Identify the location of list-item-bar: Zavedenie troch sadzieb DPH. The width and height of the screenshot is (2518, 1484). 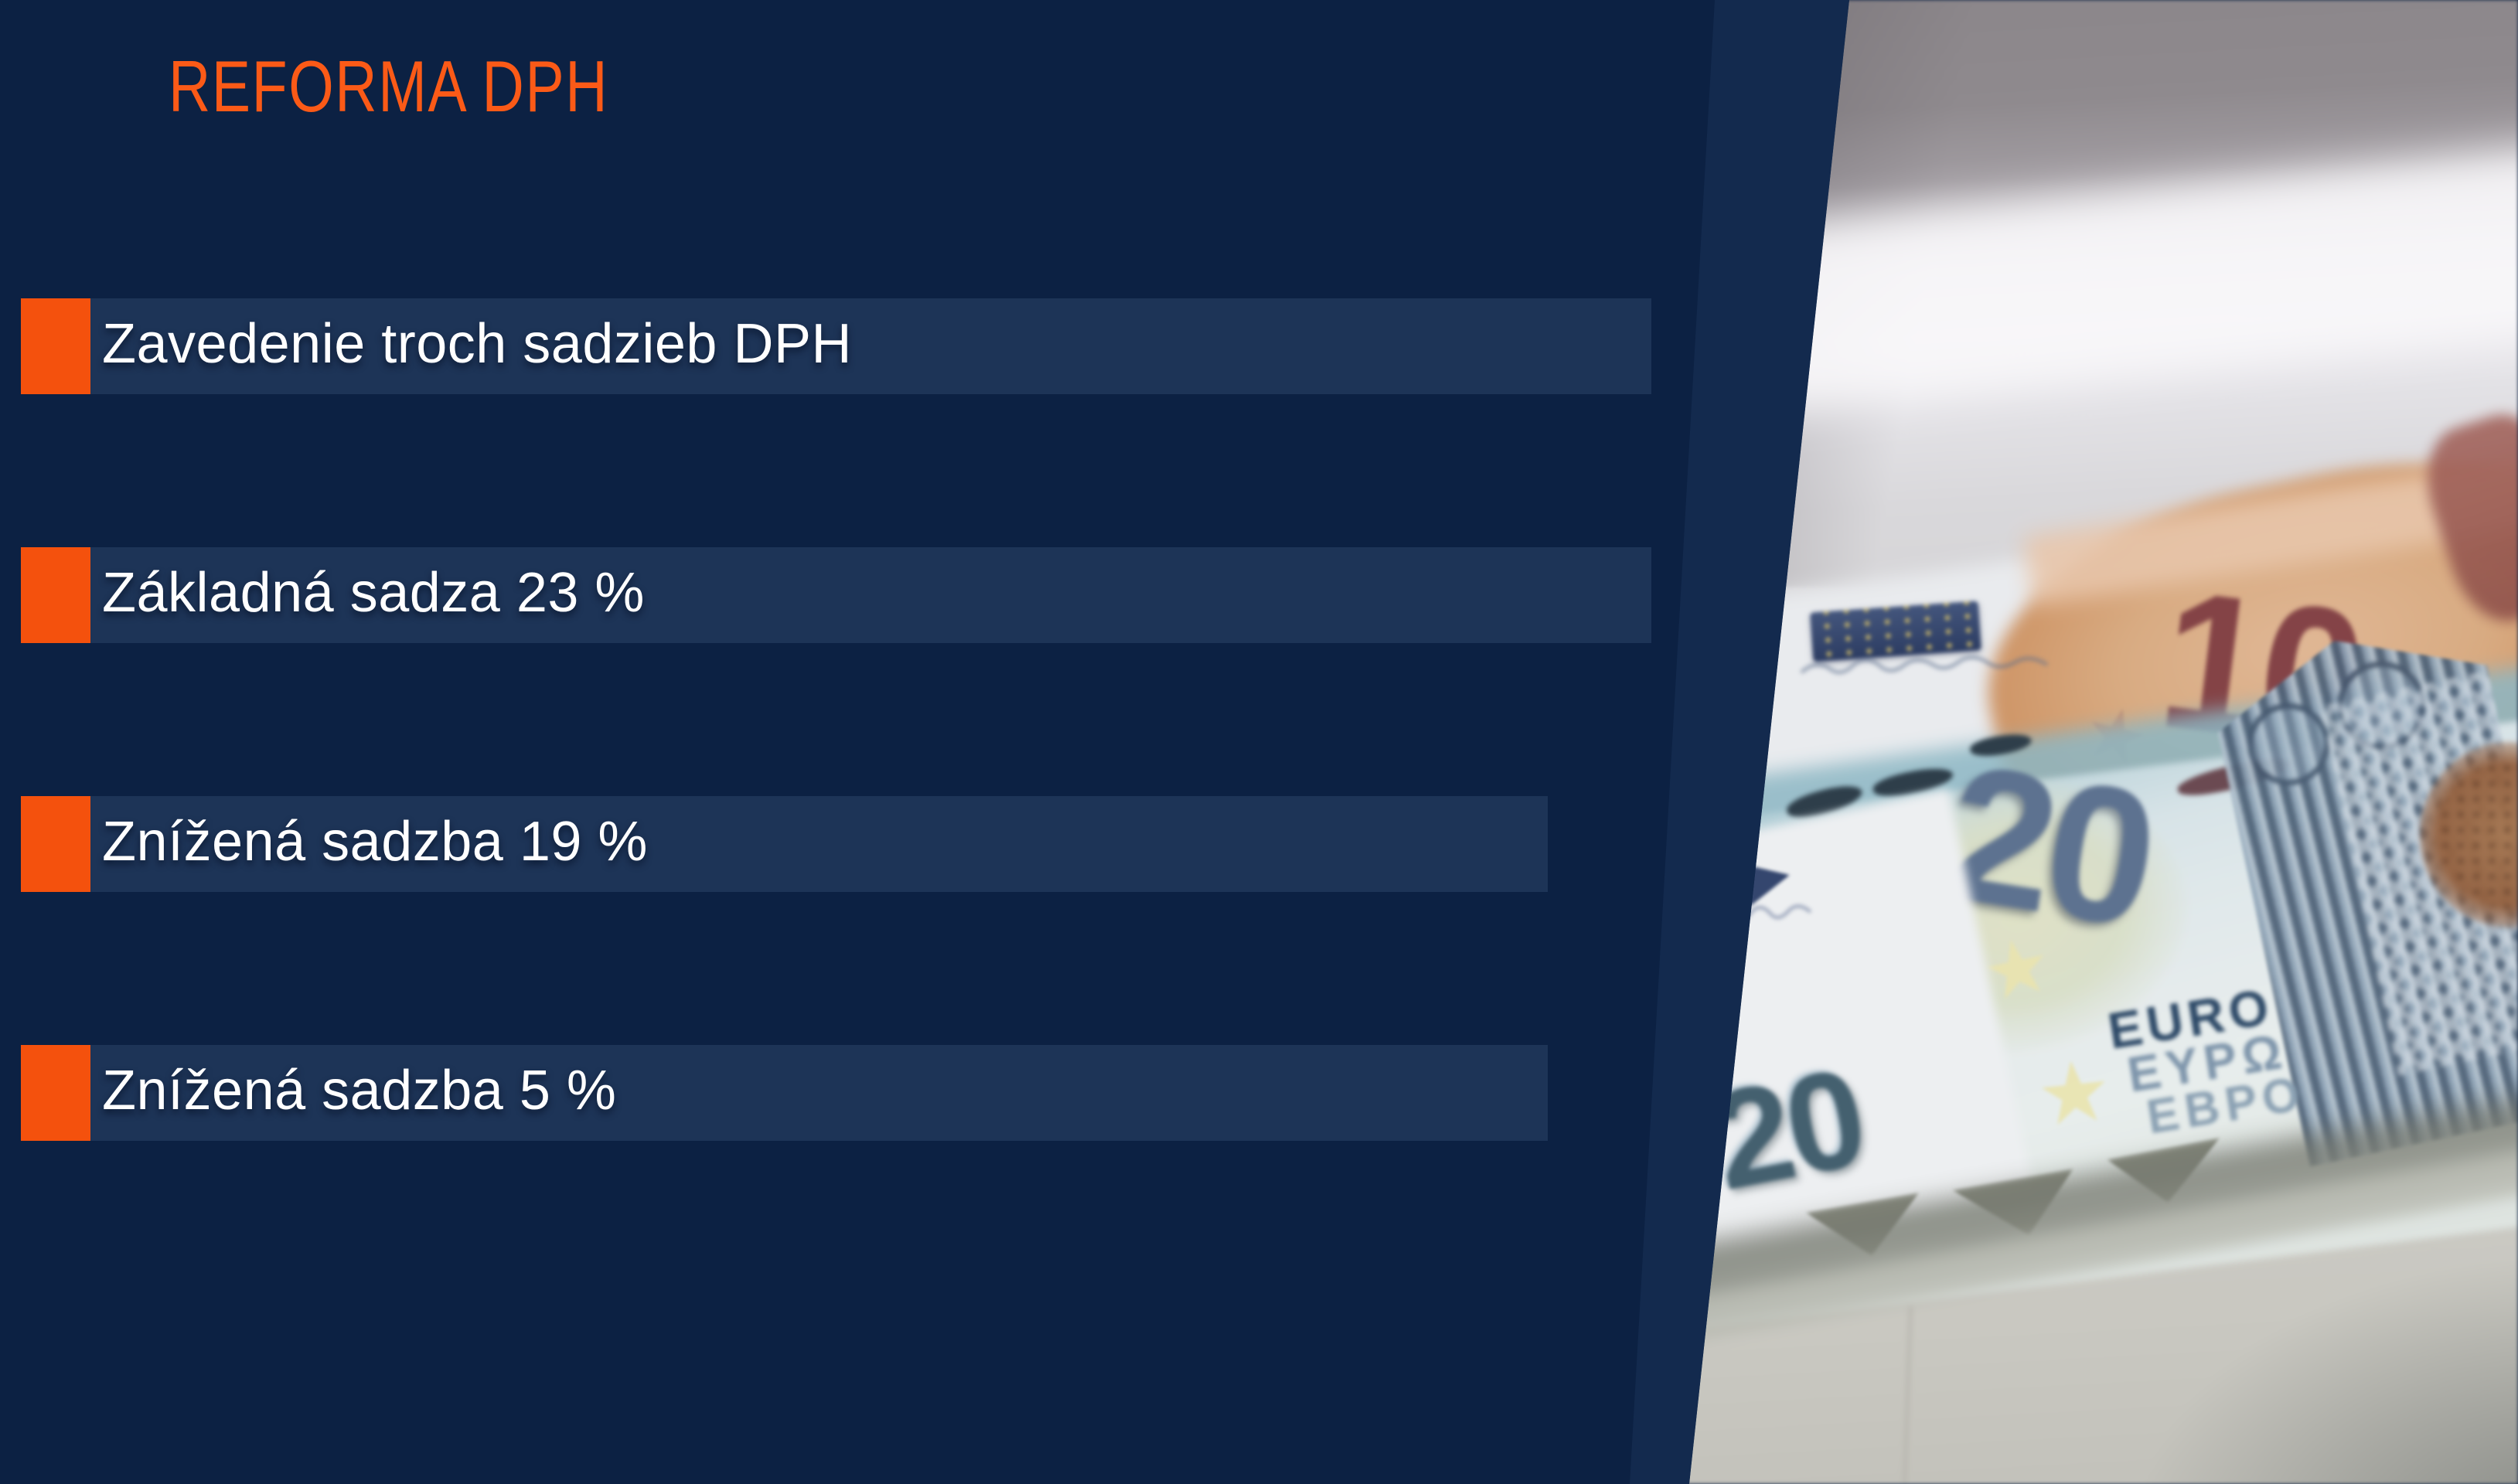
(871, 346).